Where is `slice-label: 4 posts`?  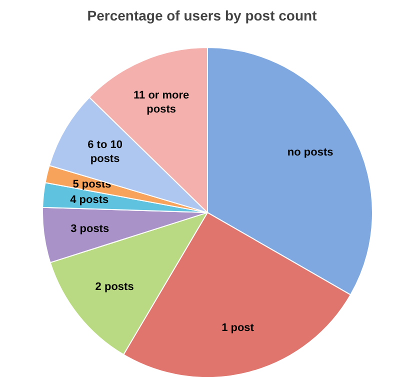
slice-label: 4 posts is located at coordinates (89, 200).